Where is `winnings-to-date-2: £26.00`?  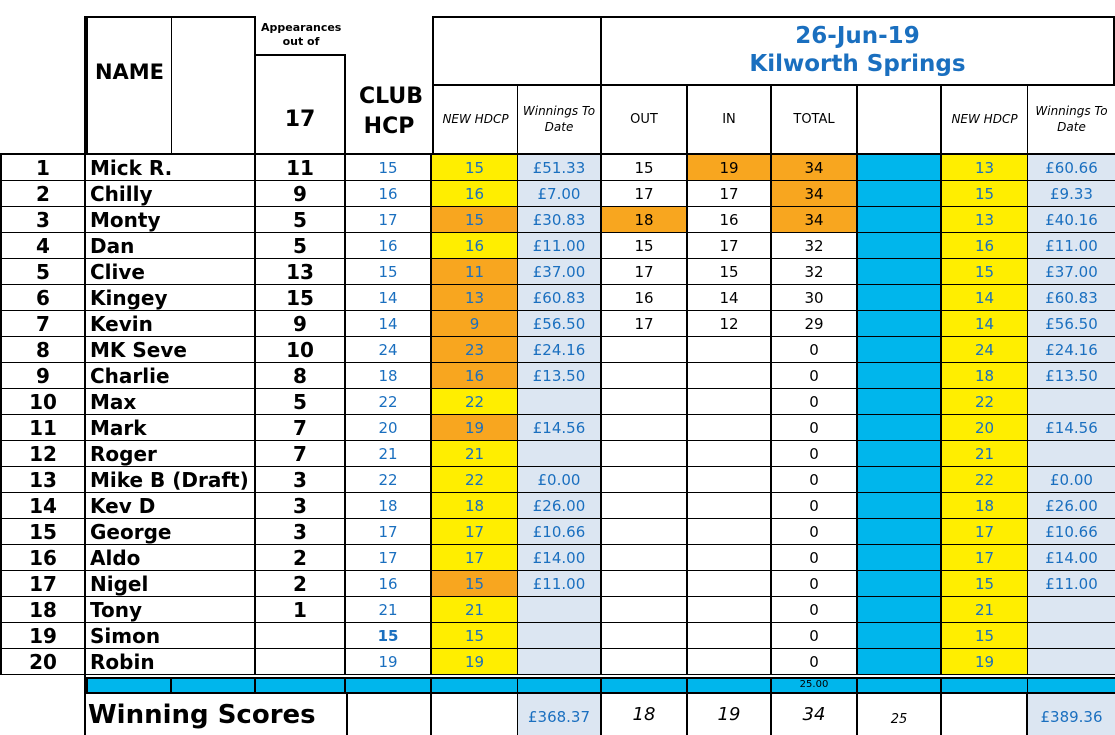 winnings-to-date-2: £26.00 is located at coordinates (1071, 506).